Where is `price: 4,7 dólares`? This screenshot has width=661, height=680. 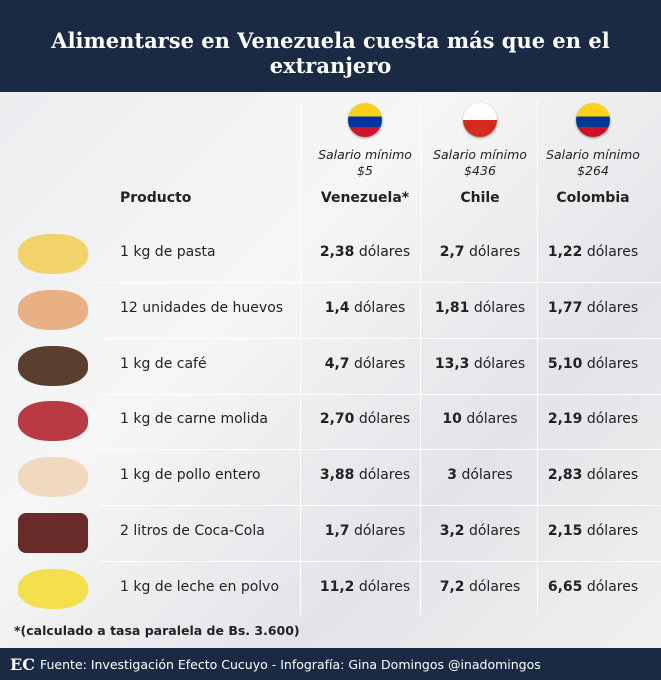
price: 4,7 dólares is located at coordinates (365, 364).